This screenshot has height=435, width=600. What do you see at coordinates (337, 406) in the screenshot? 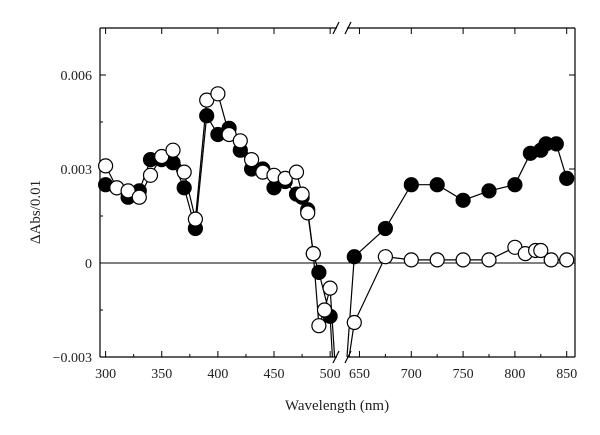
I see `x-axis-label: Wavelength (nm)` at bounding box center [337, 406].